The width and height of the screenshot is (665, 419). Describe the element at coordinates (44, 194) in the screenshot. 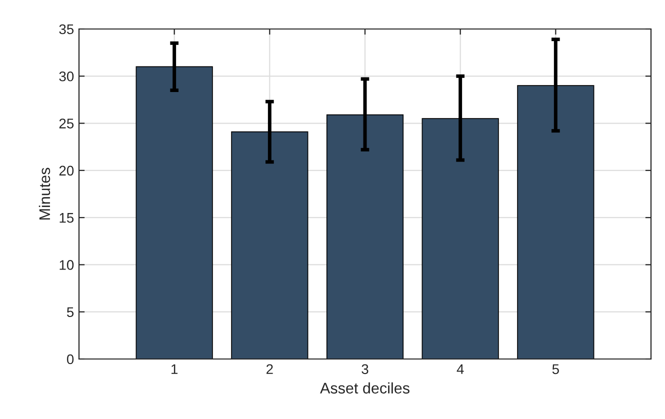

I see `y-axis-title: Minutes` at that location.